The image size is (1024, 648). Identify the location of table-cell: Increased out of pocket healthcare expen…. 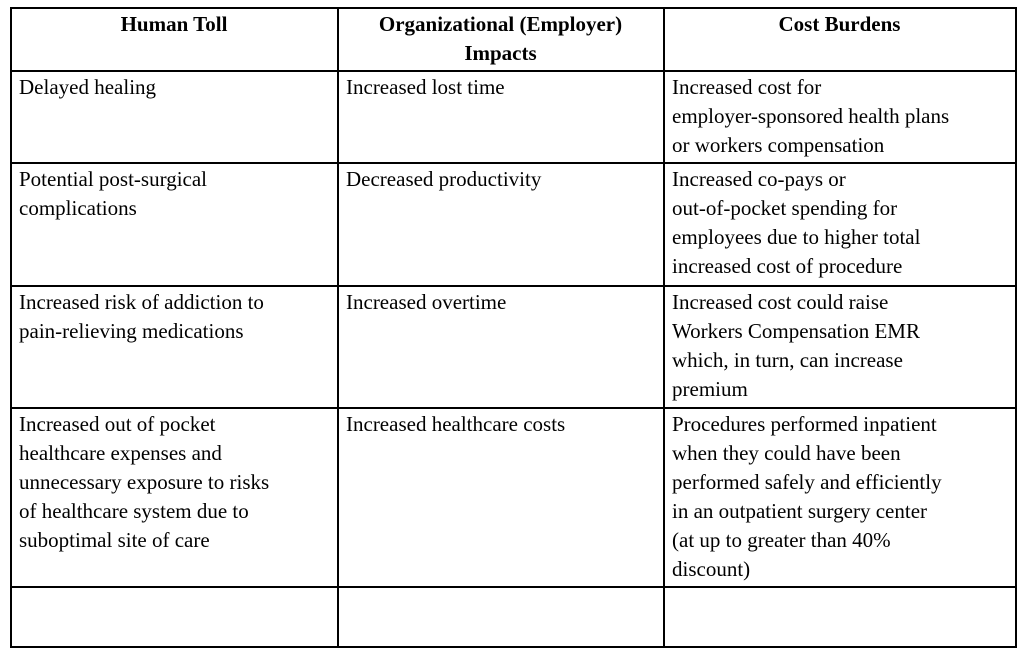
(174, 497).